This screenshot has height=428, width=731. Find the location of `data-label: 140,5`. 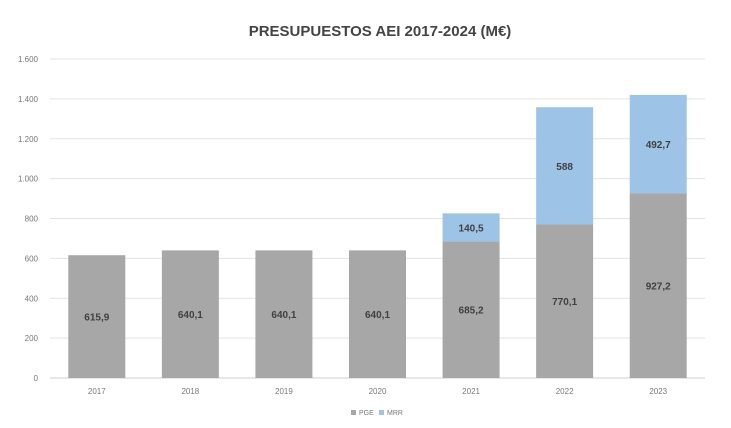

data-label: 140,5 is located at coordinates (471, 228).